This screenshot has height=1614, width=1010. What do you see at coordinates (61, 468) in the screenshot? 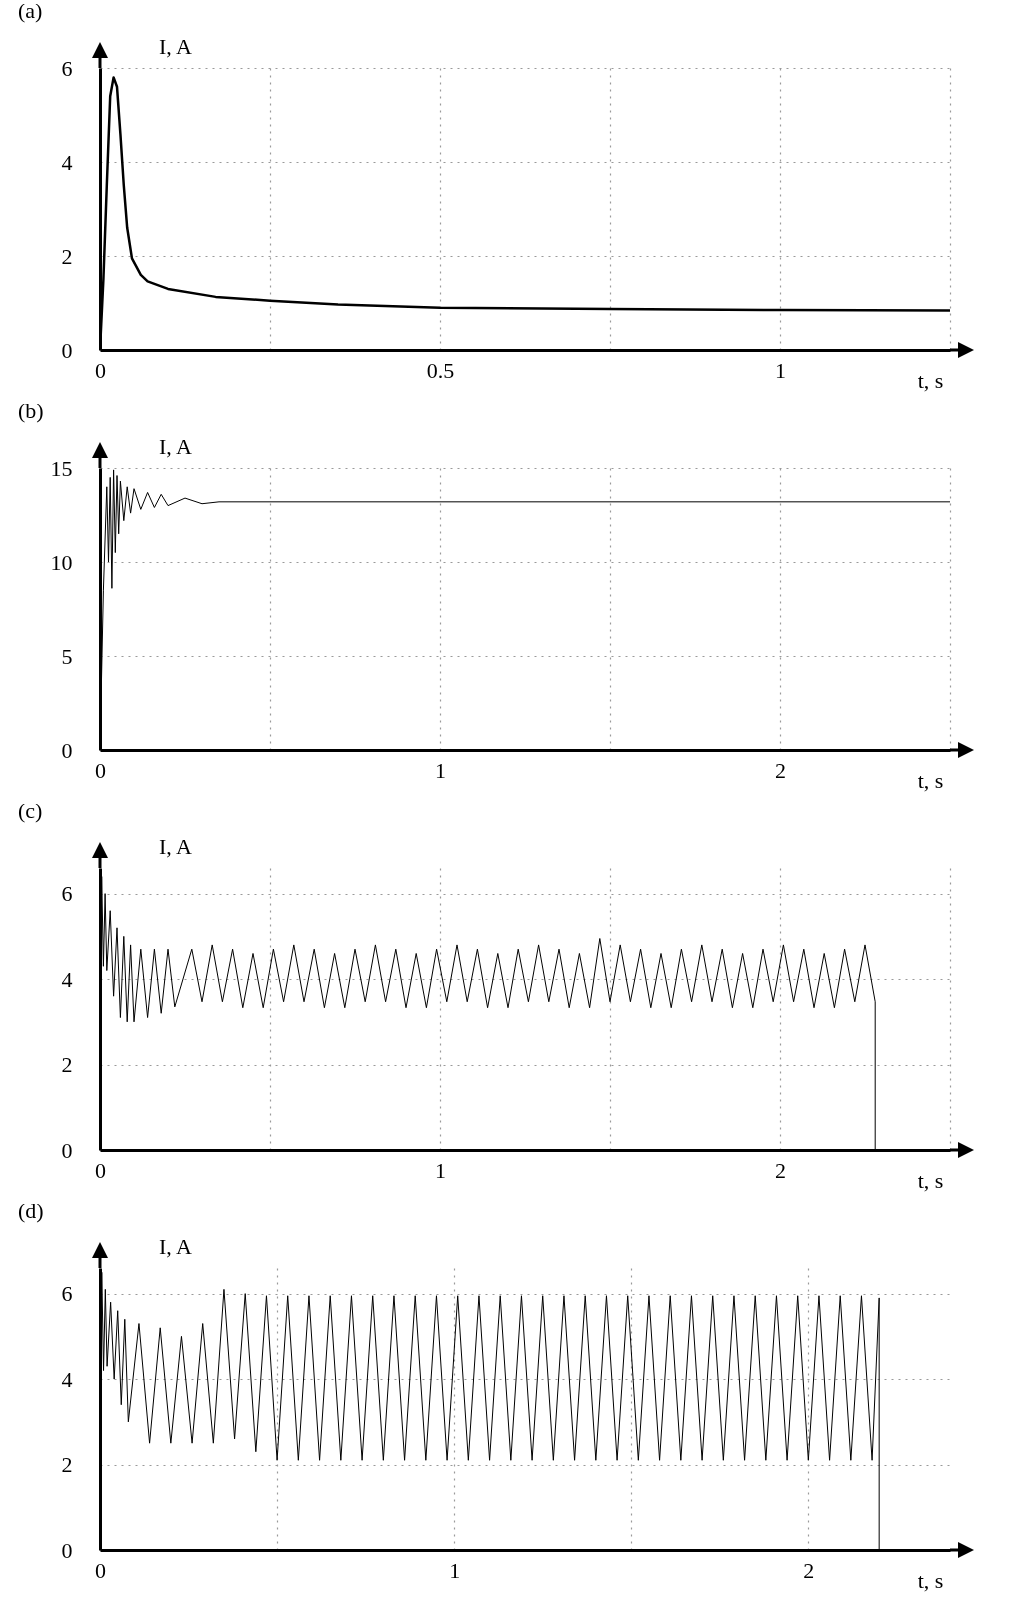
I see `y-tick-label: 15` at bounding box center [61, 468].